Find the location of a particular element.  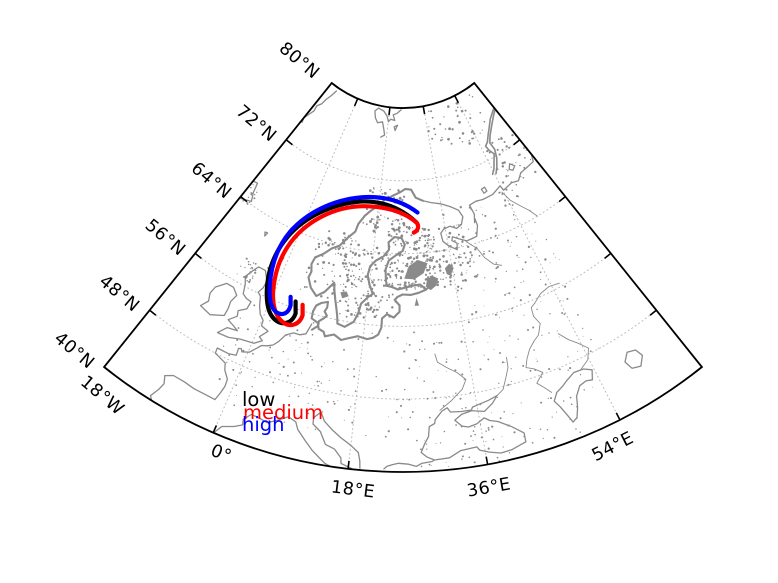

tick-top-54e is located at coordinates (456, 99).